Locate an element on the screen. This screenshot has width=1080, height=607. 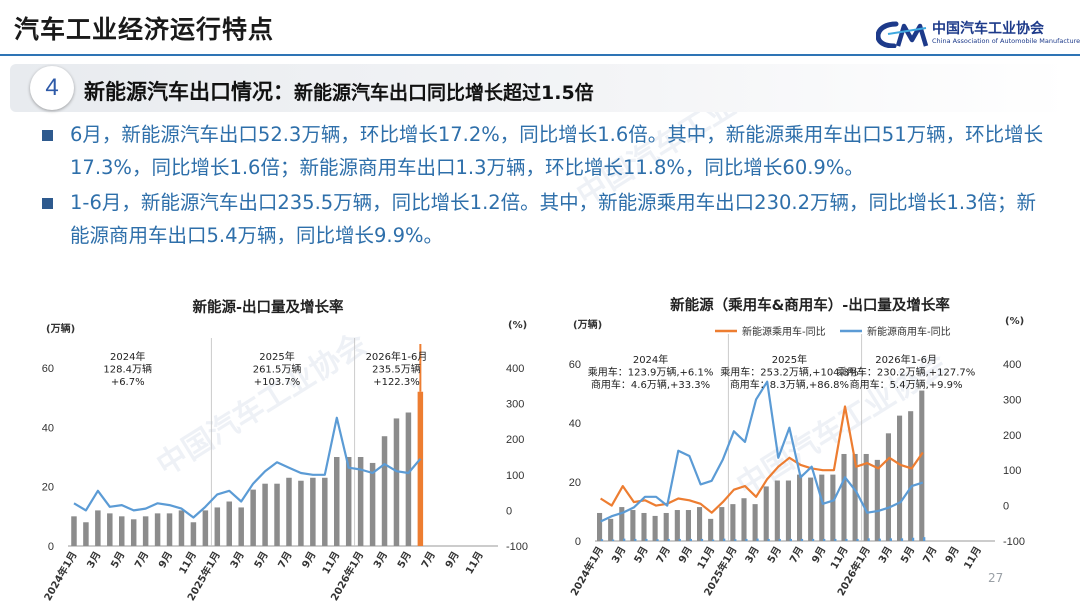
y-right-tick-label: 0 is located at coordinates (509, 511).